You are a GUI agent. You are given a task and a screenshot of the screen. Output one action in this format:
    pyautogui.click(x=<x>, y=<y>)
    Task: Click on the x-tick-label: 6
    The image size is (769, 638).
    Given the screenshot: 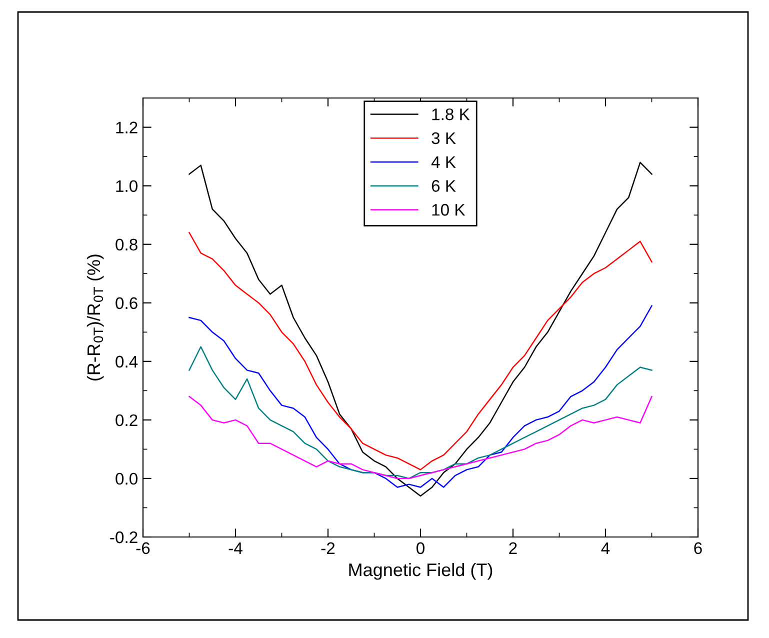 What is the action you would take?
    pyautogui.click(x=698, y=548)
    